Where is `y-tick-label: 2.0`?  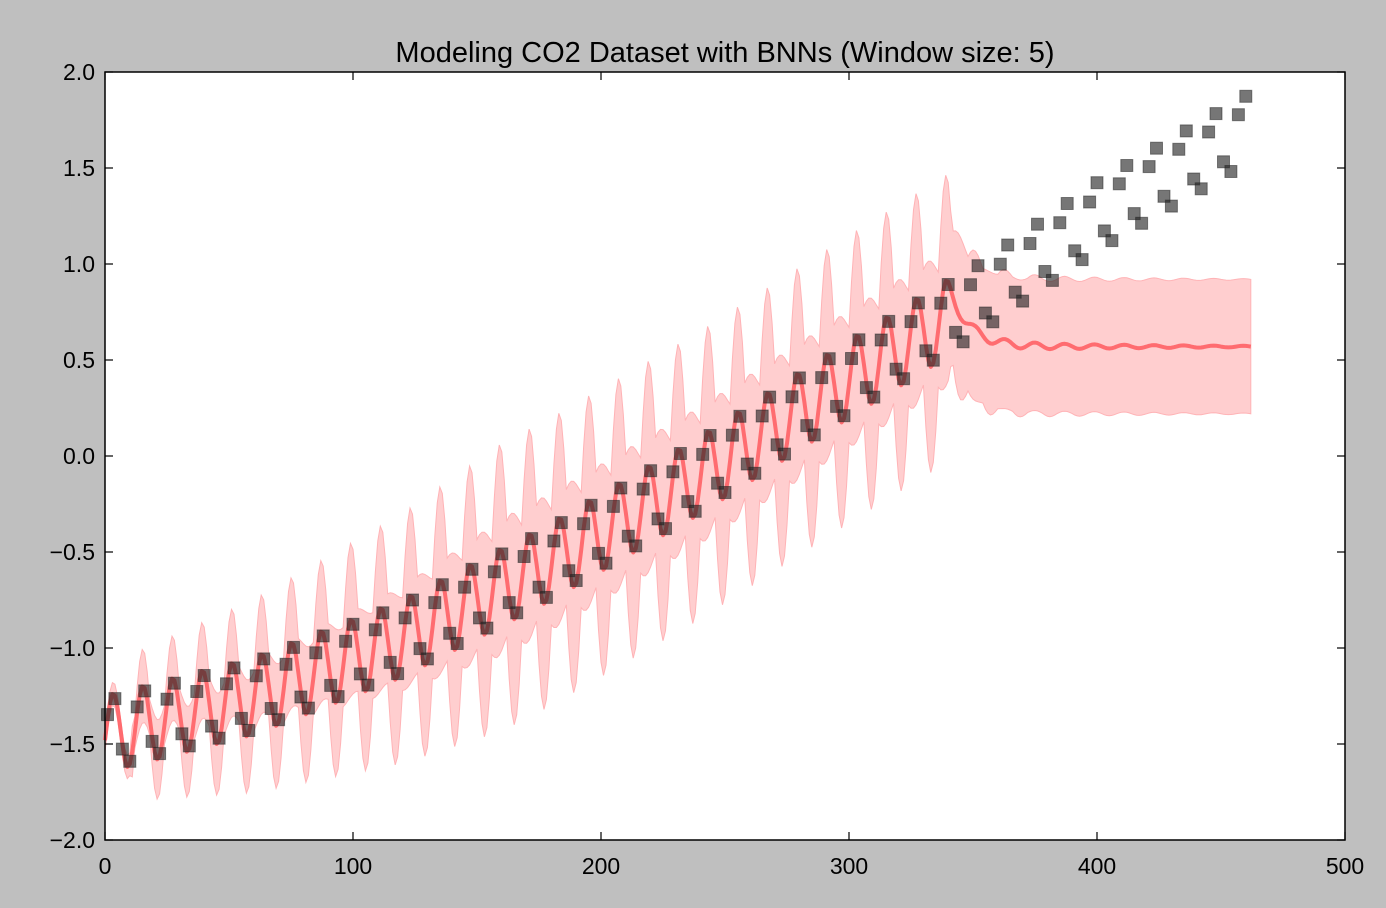
y-tick-label: 2.0 is located at coordinates (79, 72).